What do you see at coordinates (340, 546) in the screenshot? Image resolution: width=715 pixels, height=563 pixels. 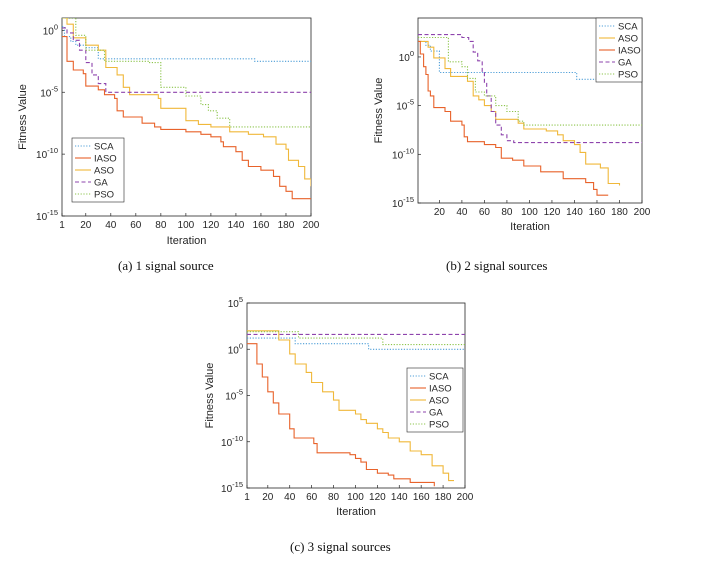 I see `caption-c: (c) 3 signal sources` at bounding box center [340, 546].